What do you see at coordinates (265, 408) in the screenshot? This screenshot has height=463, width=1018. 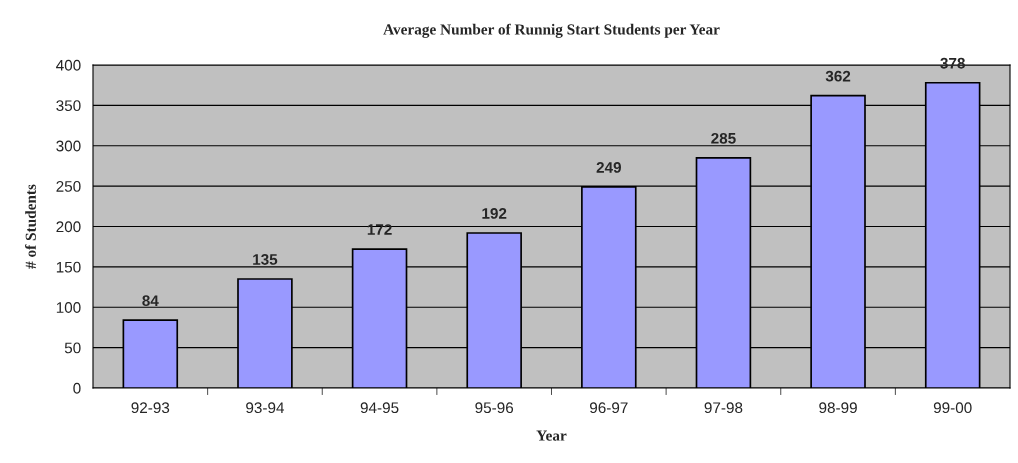 I see `x-tick-label: 93-94` at bounding box center [265, 408].